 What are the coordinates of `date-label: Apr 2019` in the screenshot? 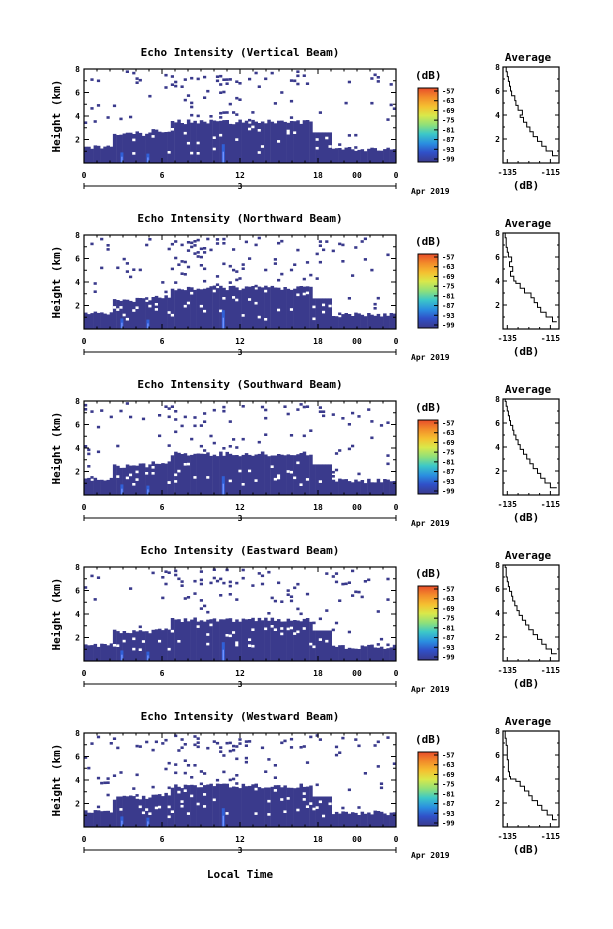 It's located at (430, 855).